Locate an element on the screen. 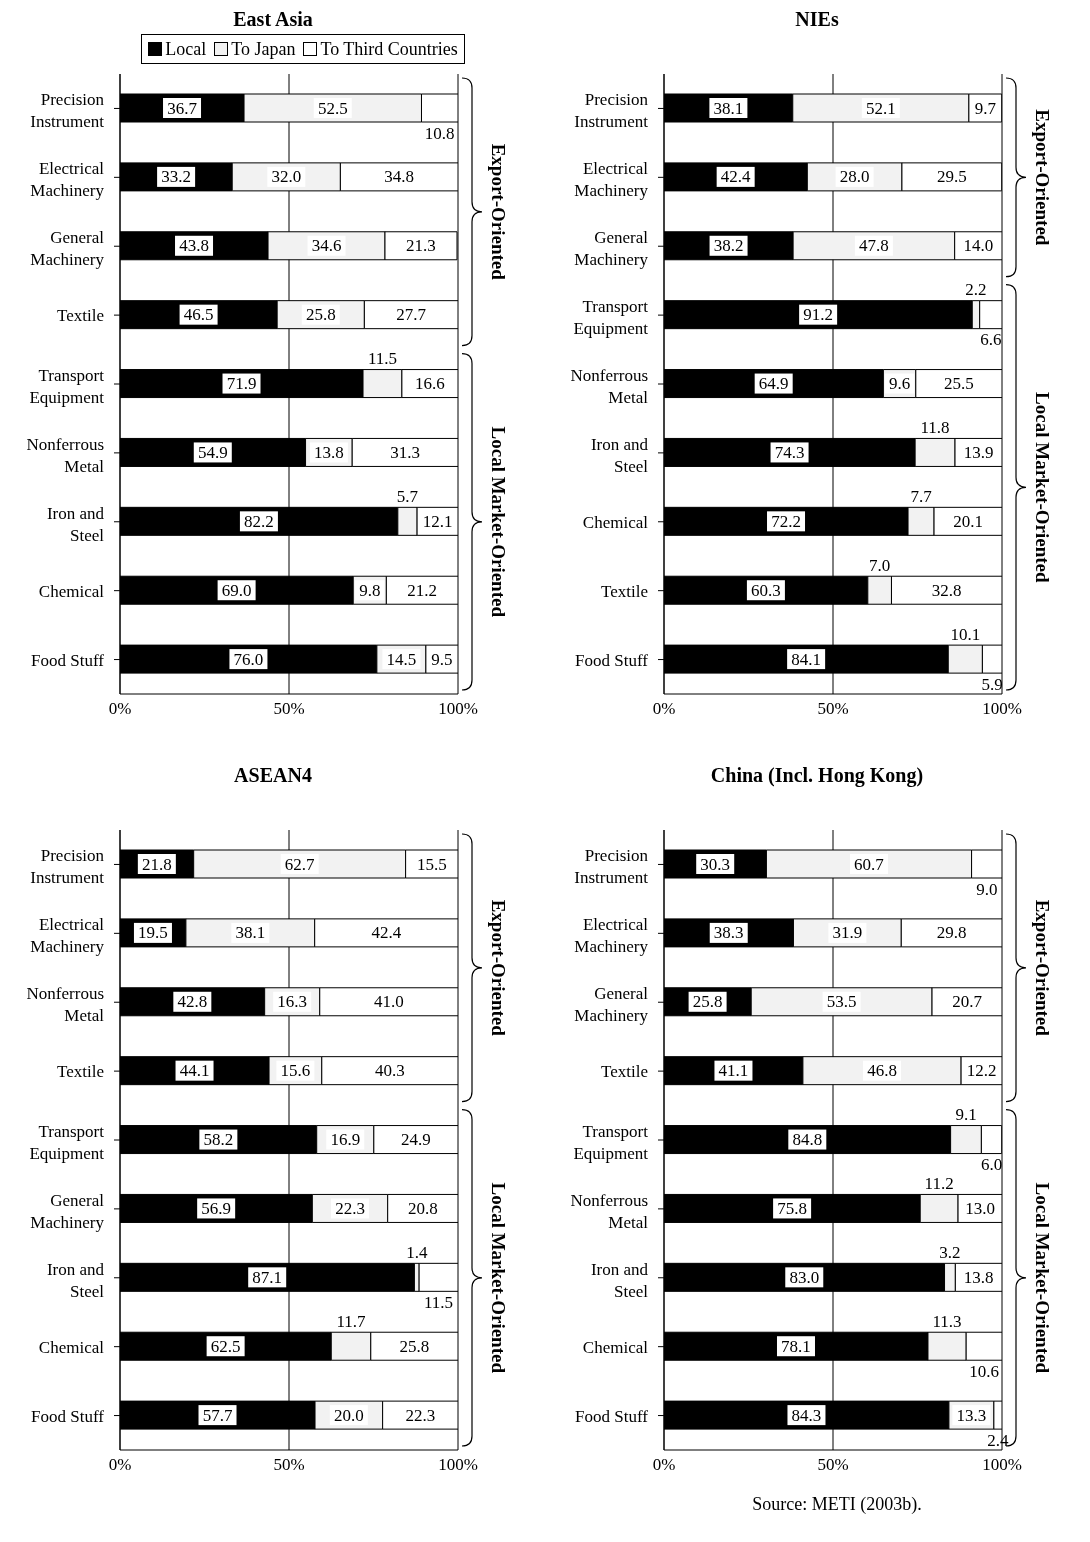  data-label: 84.3 is located at coordinates (806, 1415).